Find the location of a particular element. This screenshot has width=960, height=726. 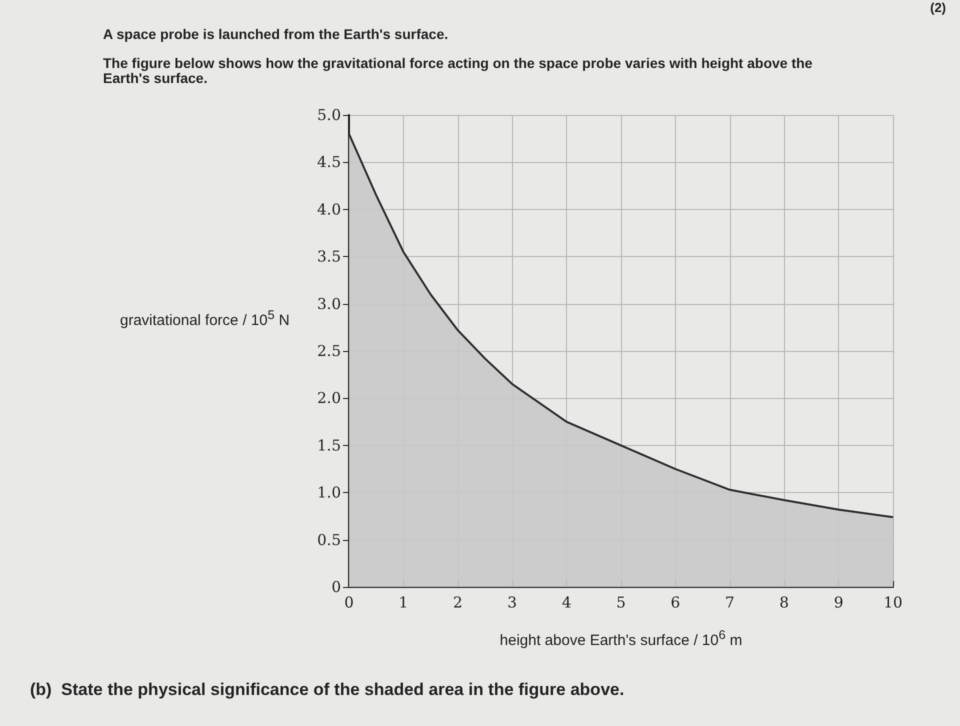

y-tick-label: 0.5 is located at coordinates (329, 539).